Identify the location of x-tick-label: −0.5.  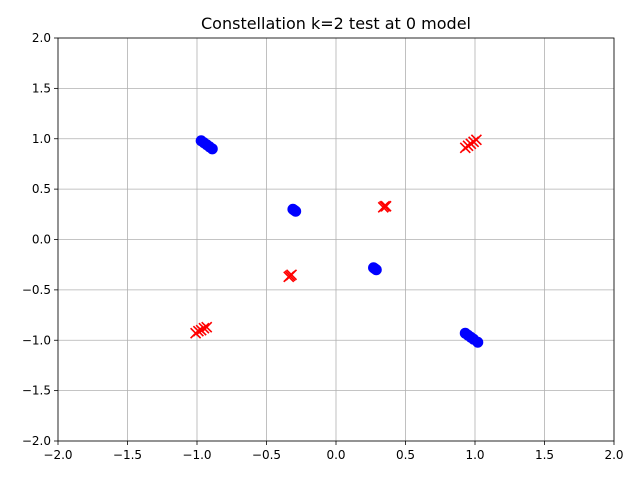
(266, 455).